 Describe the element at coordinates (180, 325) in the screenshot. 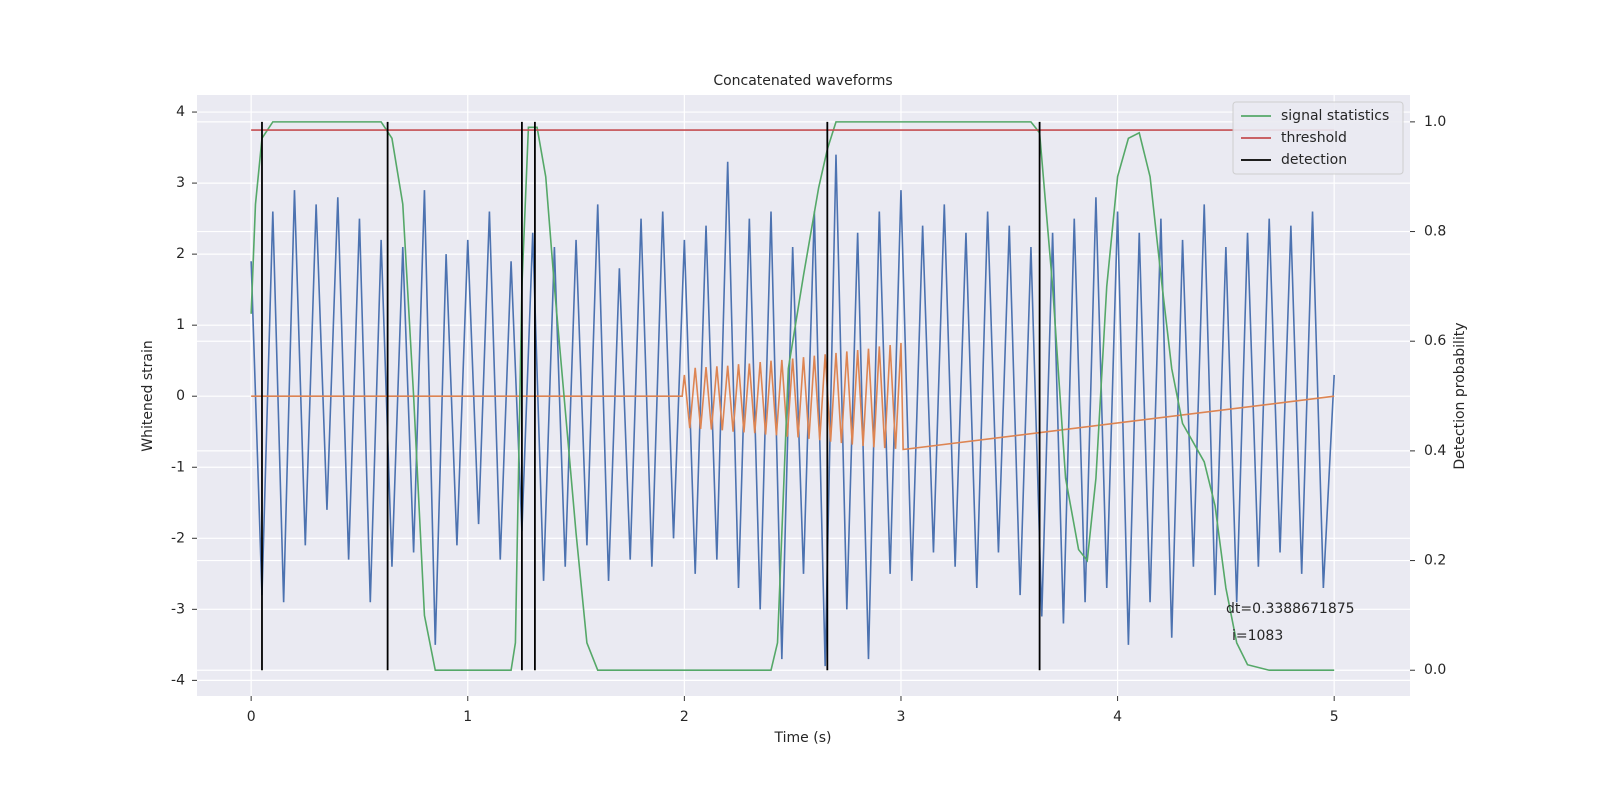

I see `y-tick-label: 1` at that location.